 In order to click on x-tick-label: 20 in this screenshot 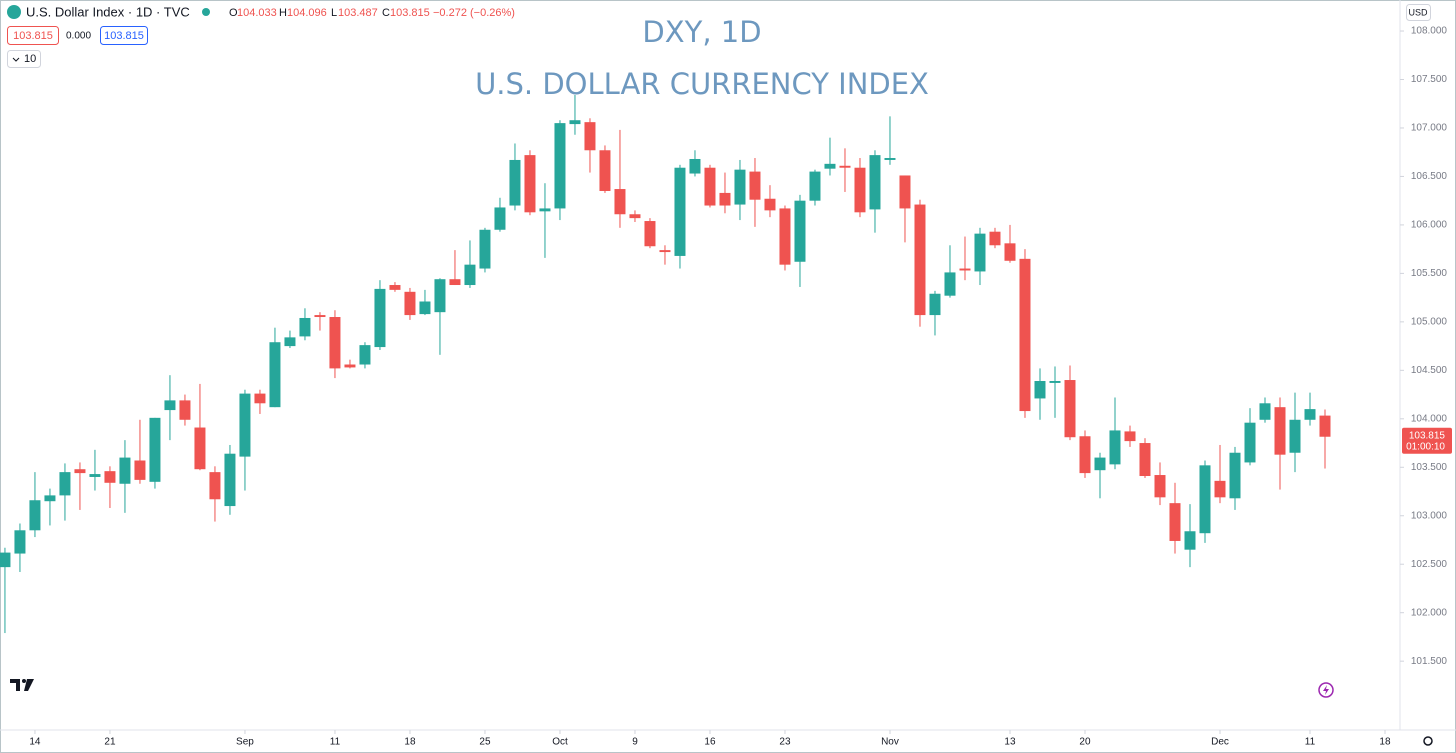, I will do `click(1085, 742)`.